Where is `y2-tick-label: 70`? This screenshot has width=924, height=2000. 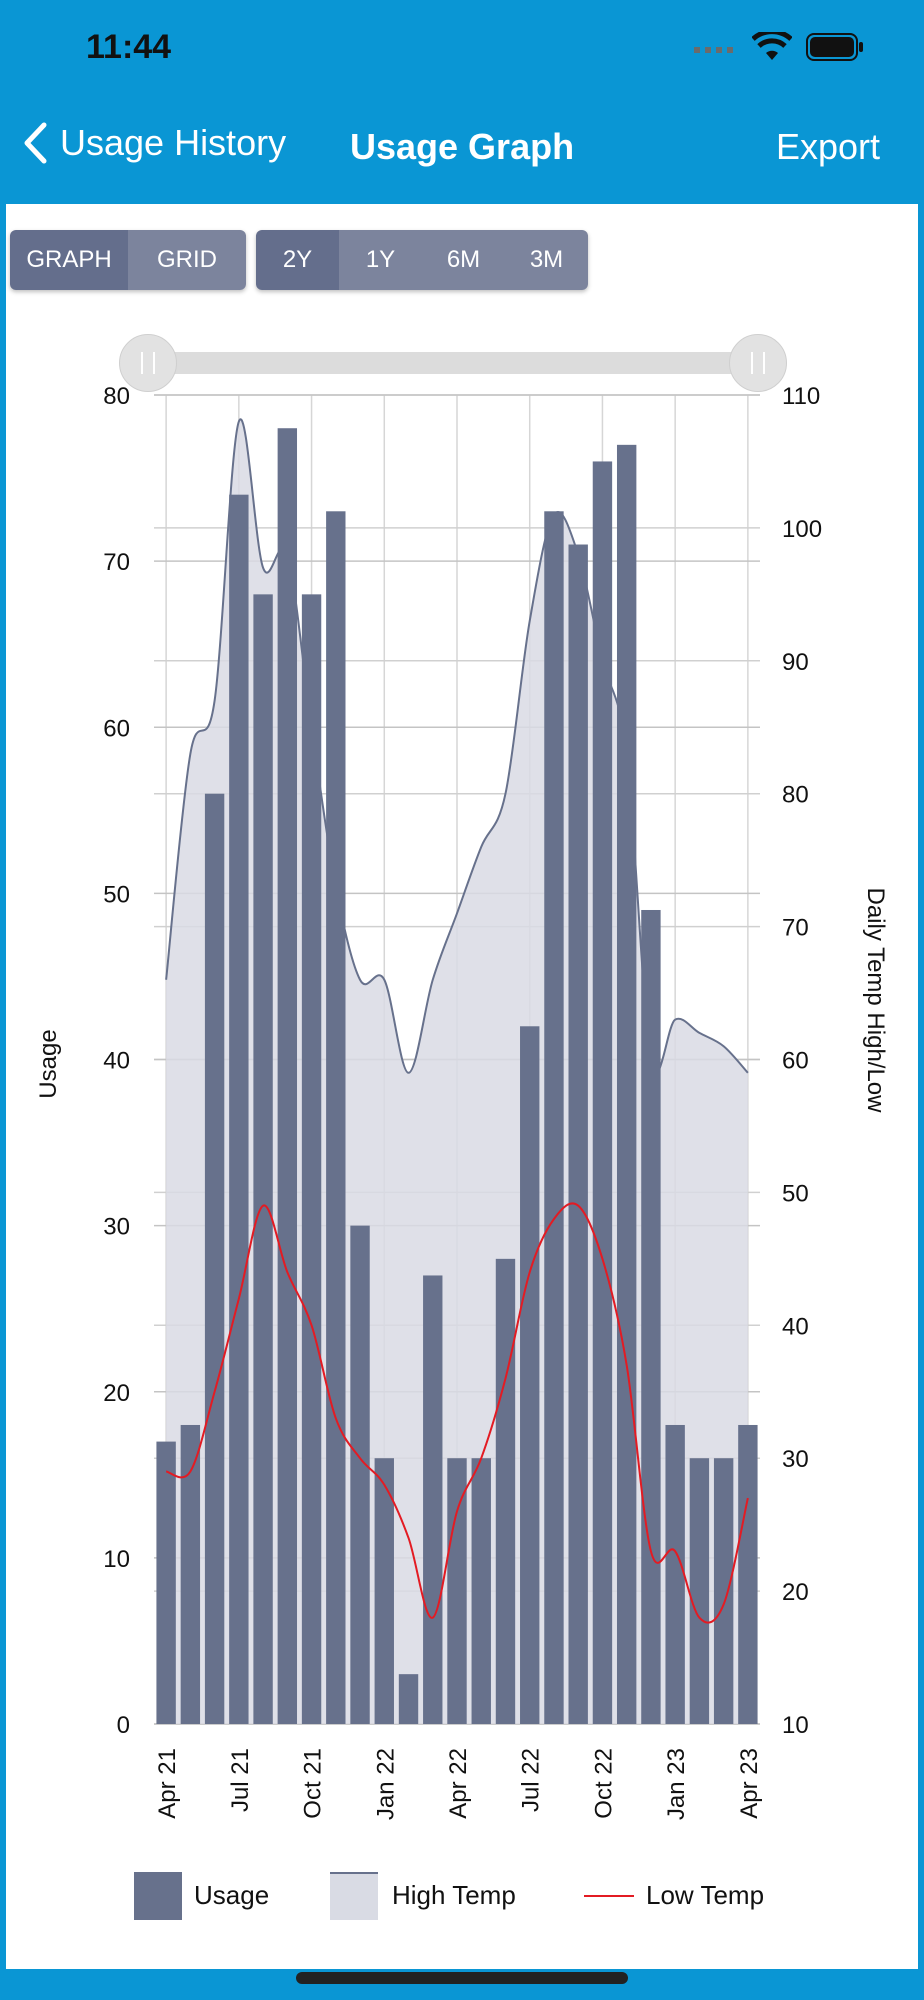
y2-tick-label: 70 is located at coordinates (795, 928).